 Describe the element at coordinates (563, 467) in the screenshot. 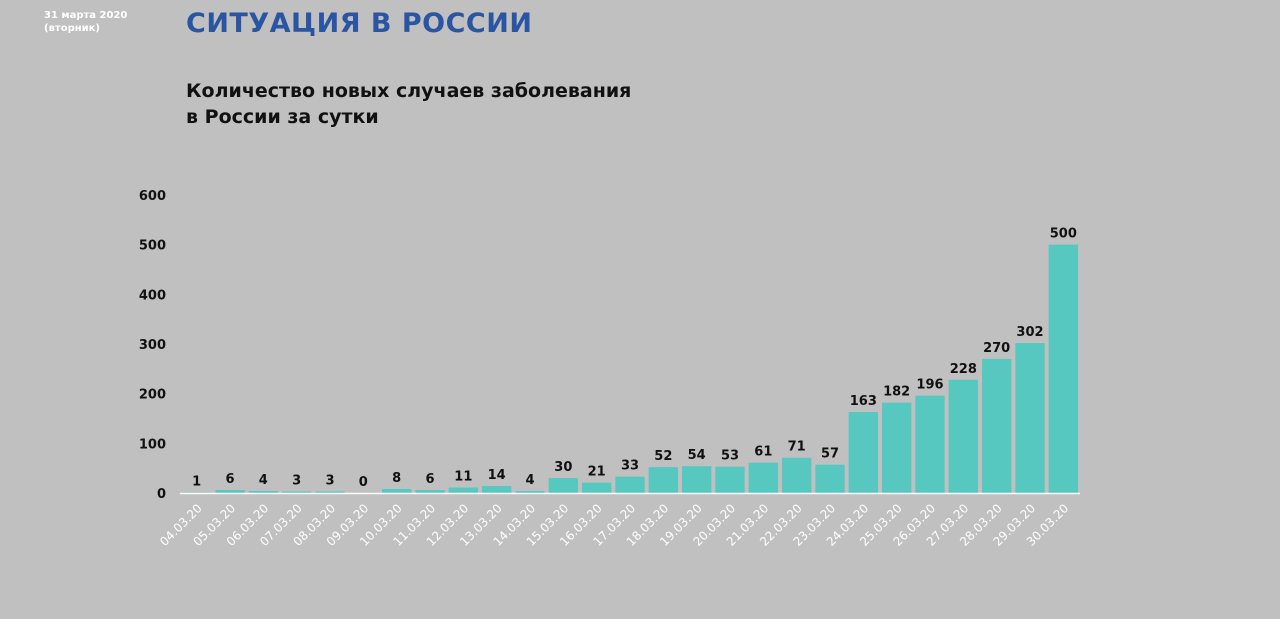

I see `bar-value-label: 30` at that location.